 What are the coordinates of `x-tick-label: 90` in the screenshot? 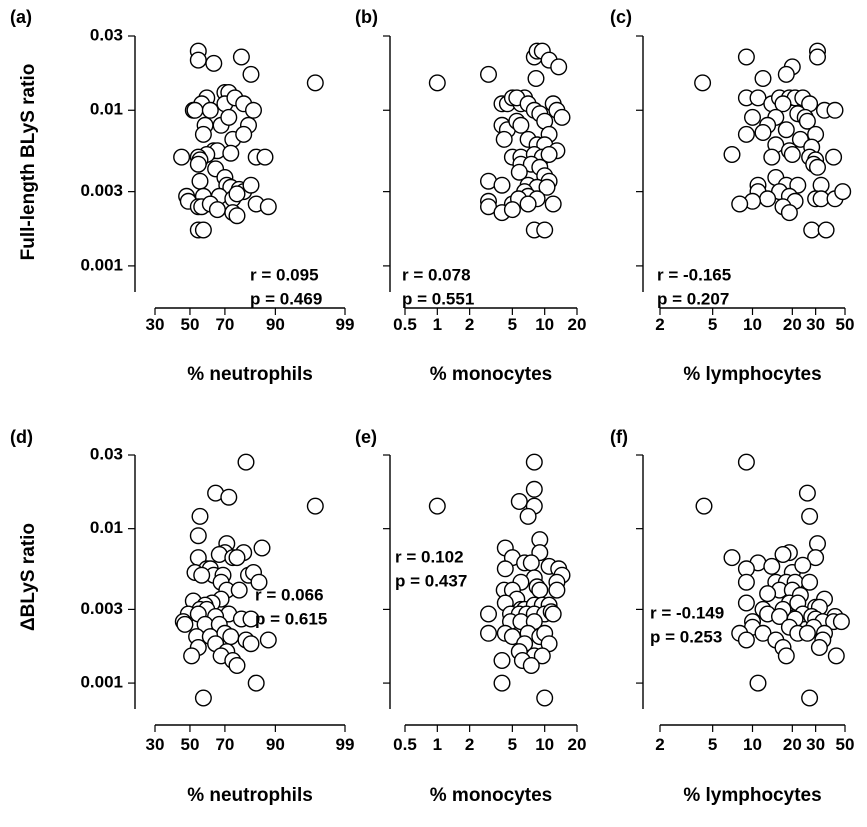 It's located at (275, 324).